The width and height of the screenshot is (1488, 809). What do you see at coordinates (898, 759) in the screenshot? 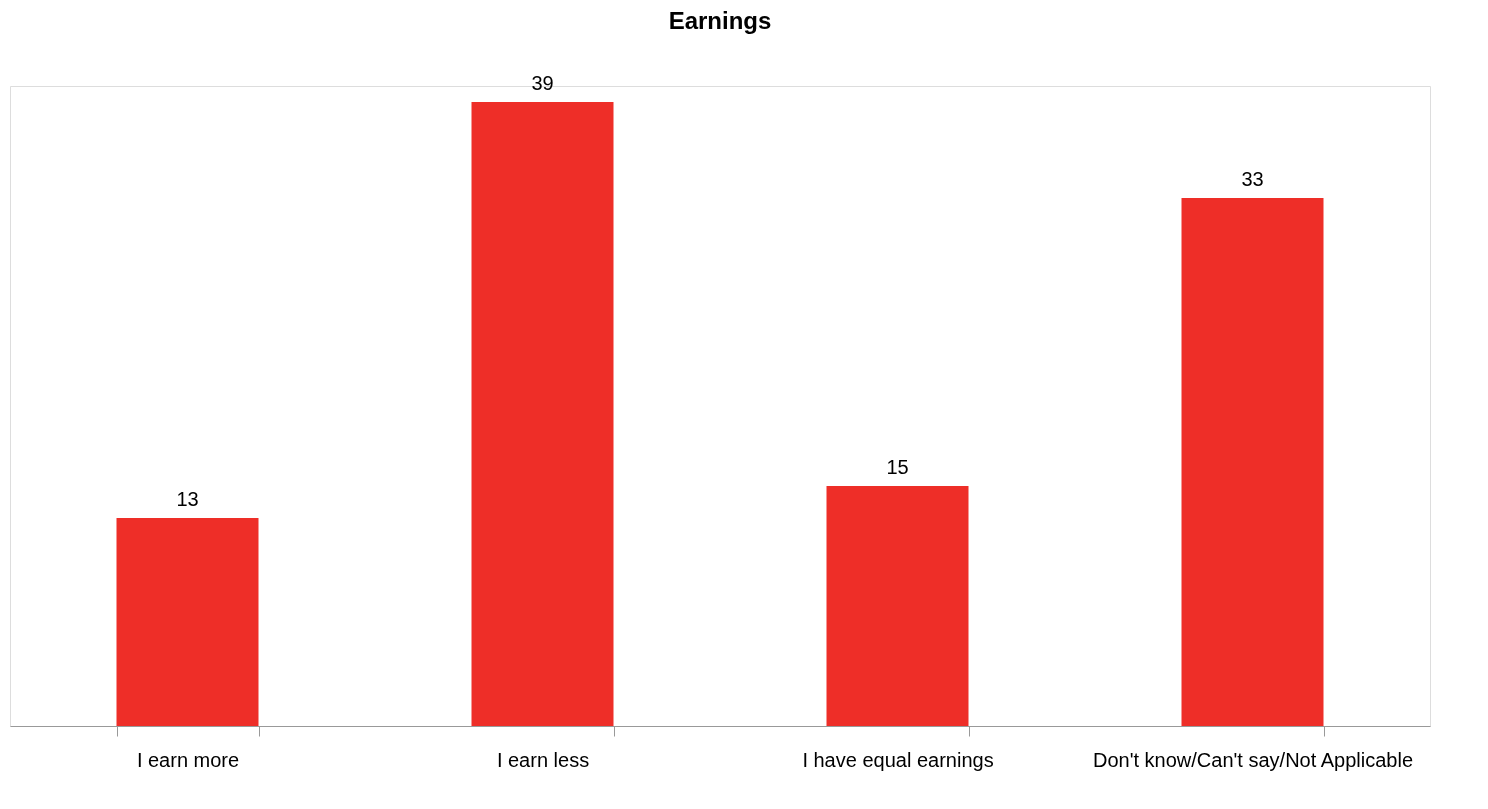
I see `x-tick-label: I have equal earnings` at bounding box center [898, 759].